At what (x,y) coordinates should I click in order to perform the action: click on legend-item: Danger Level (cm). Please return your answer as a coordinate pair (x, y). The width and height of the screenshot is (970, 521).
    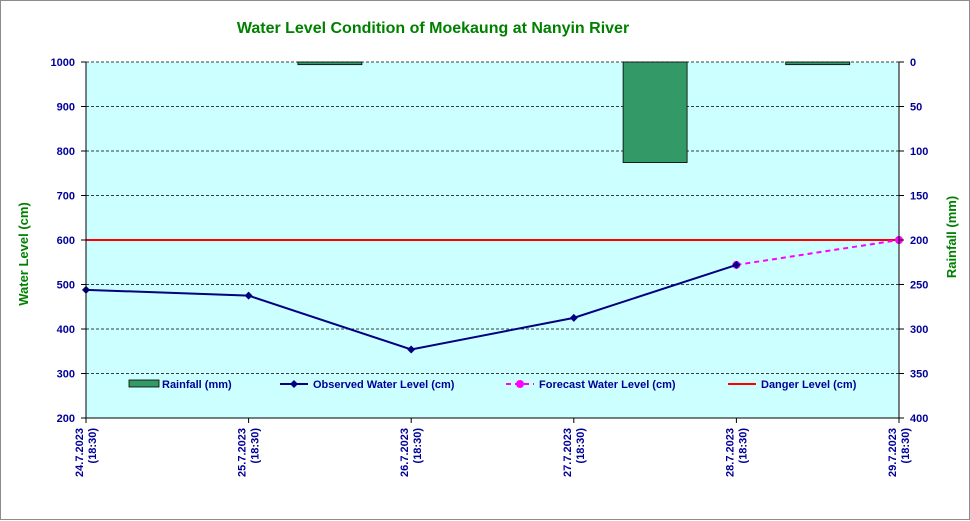
    Looking at the image, I should click on (792, 385).